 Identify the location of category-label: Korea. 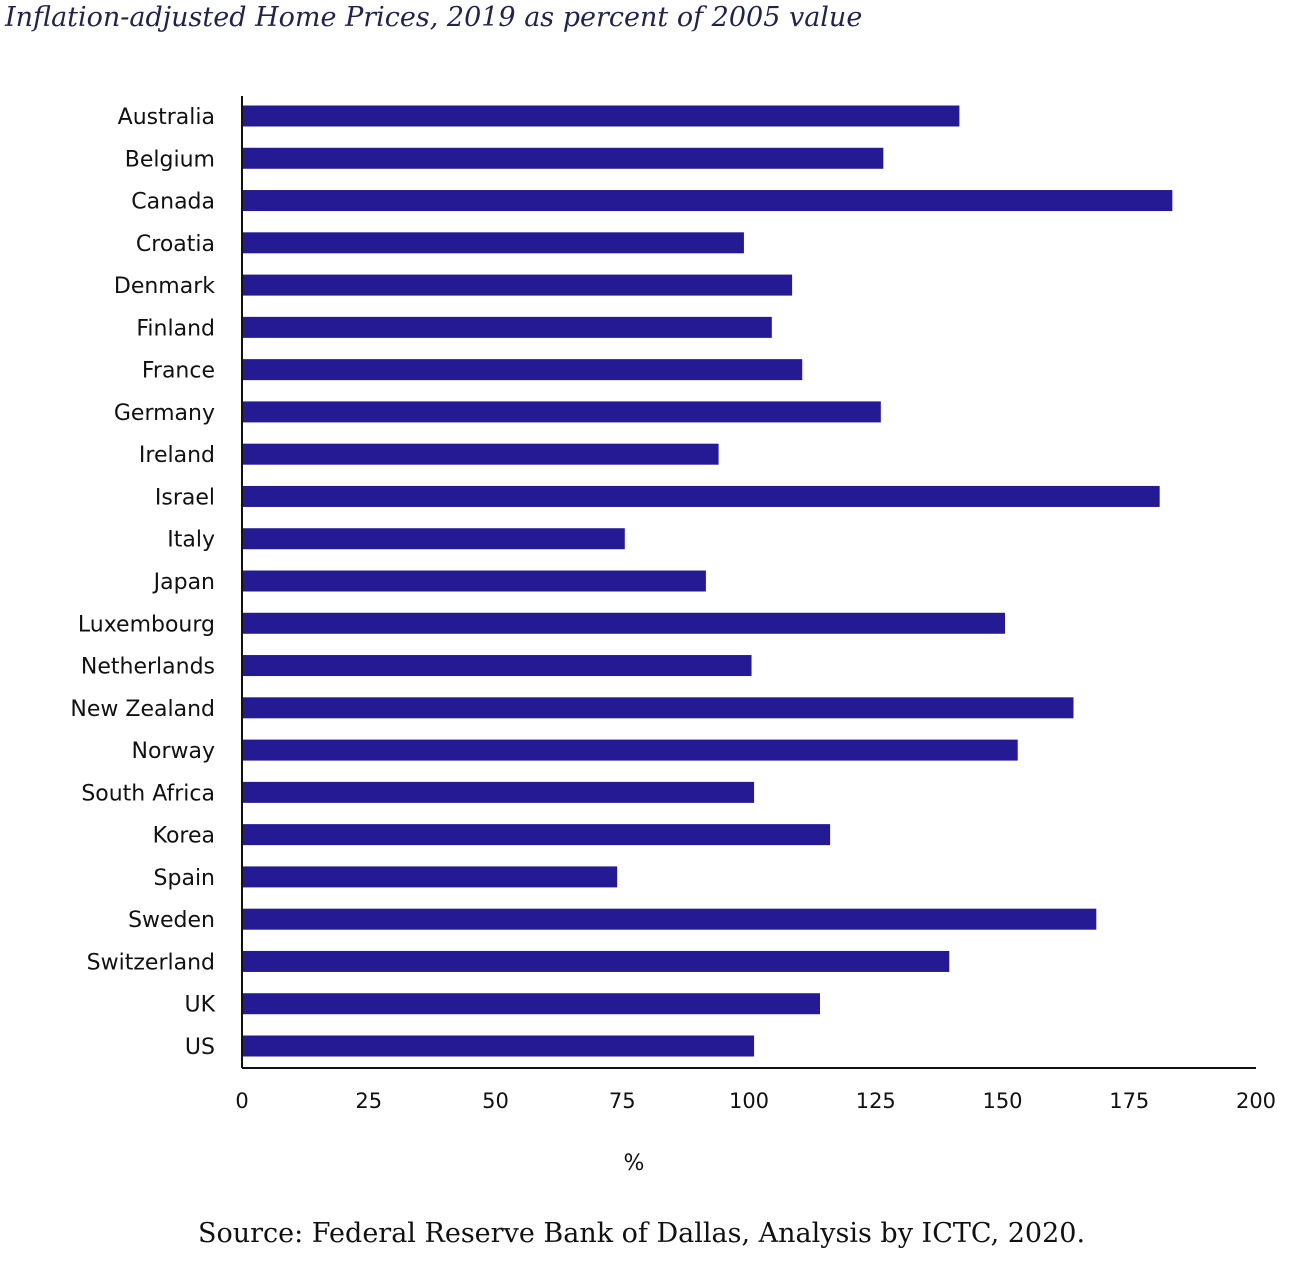
(184, 836).